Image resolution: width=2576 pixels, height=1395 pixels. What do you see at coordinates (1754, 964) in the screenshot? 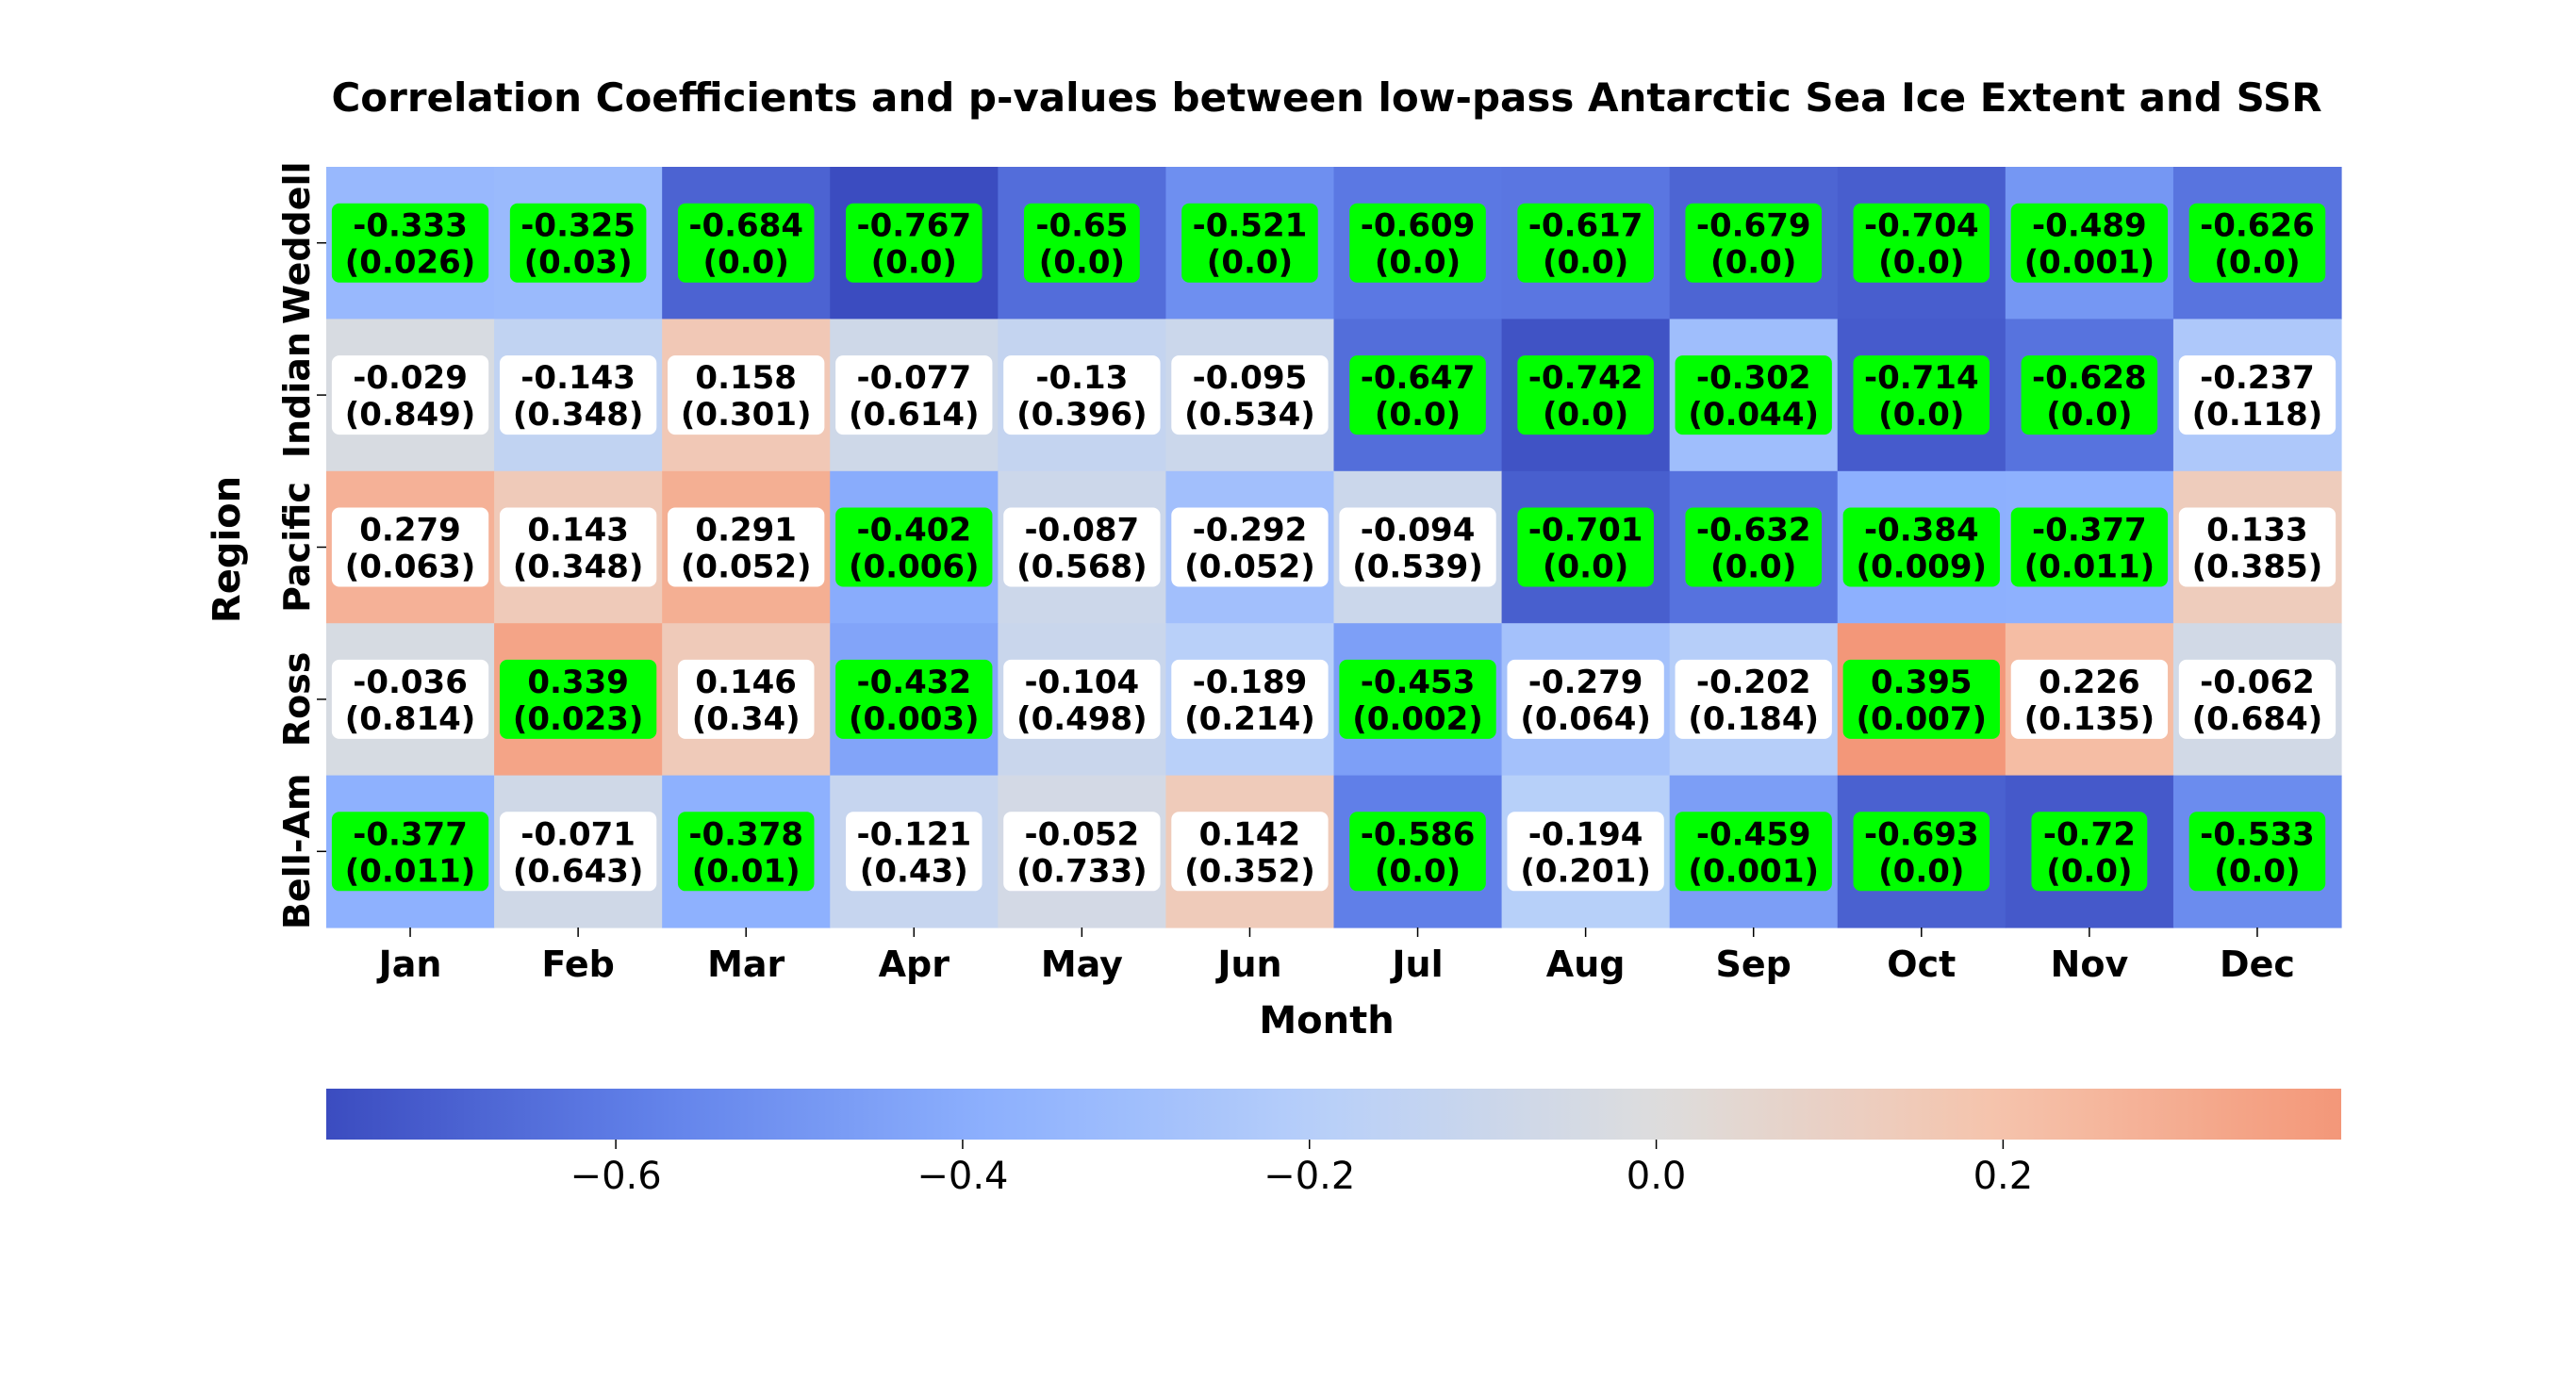
I see `x-tick-label: Sep` at bounding box center [1754, 964].